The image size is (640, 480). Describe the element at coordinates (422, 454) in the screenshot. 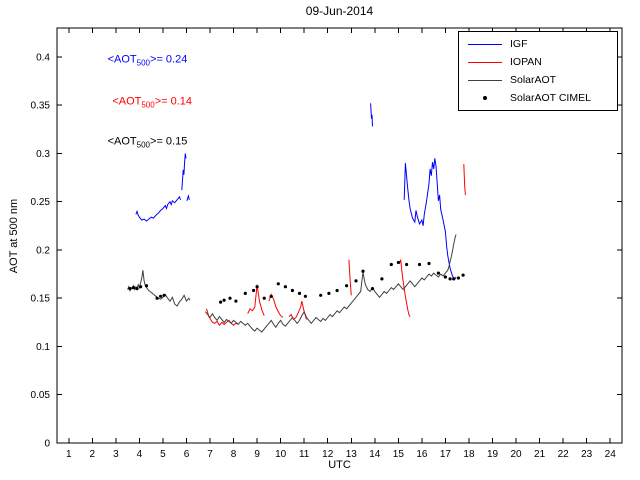

I see `x-tick-label: 16` at that location.